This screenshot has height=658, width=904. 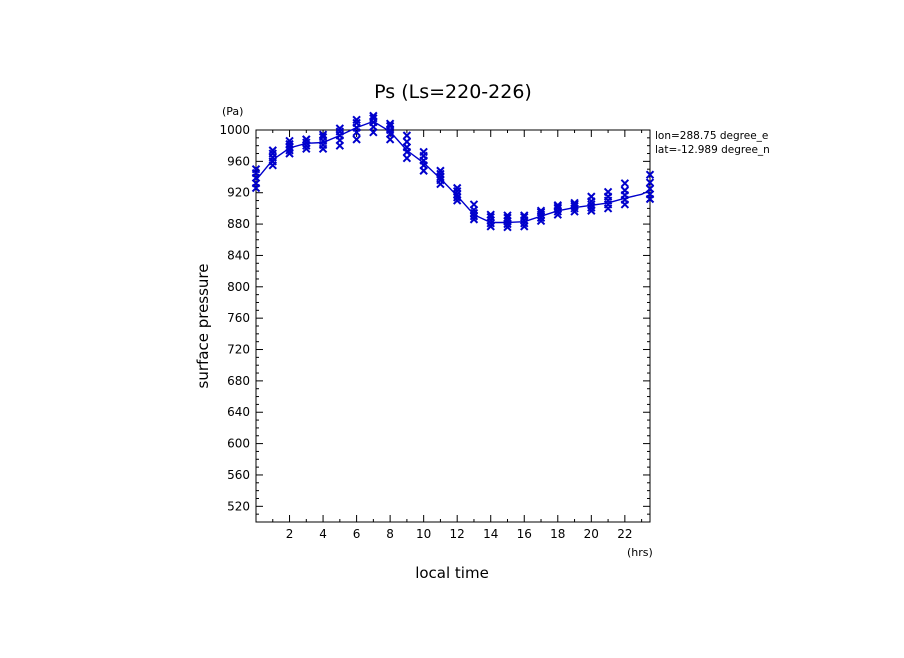 I want to click on x-tick-label: 4, so click(x=323, y=534).